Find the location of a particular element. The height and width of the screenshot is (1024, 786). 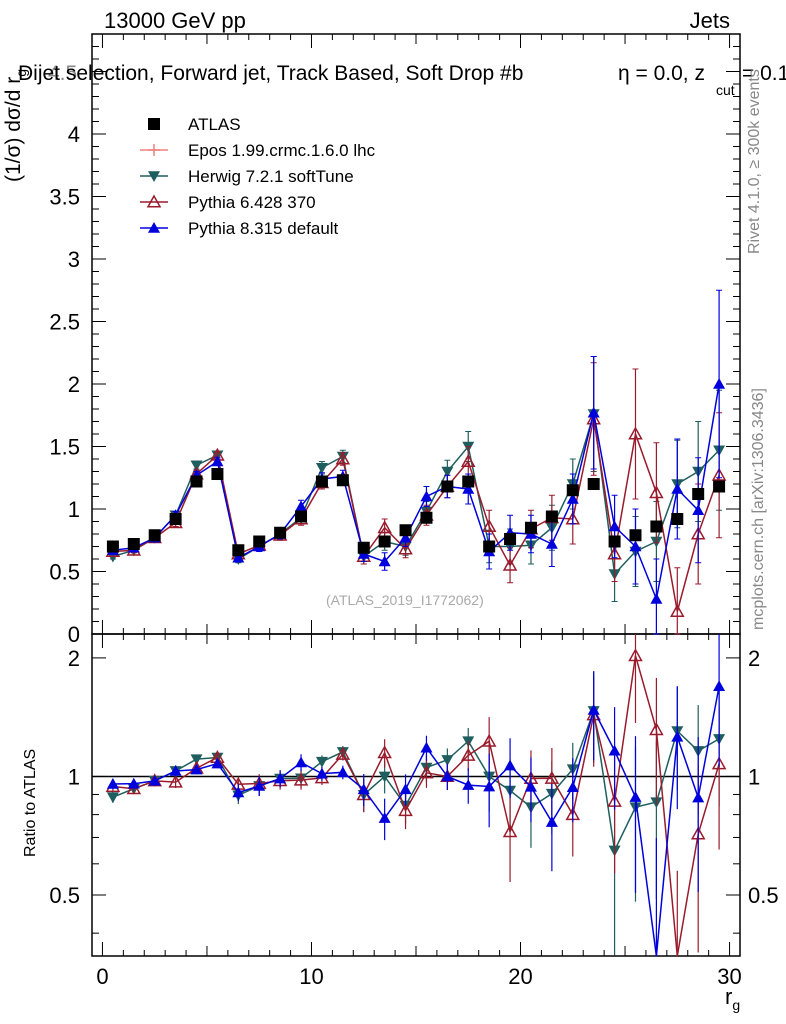

x-axis-label-sub: g is located at coordinates (736, 1005).